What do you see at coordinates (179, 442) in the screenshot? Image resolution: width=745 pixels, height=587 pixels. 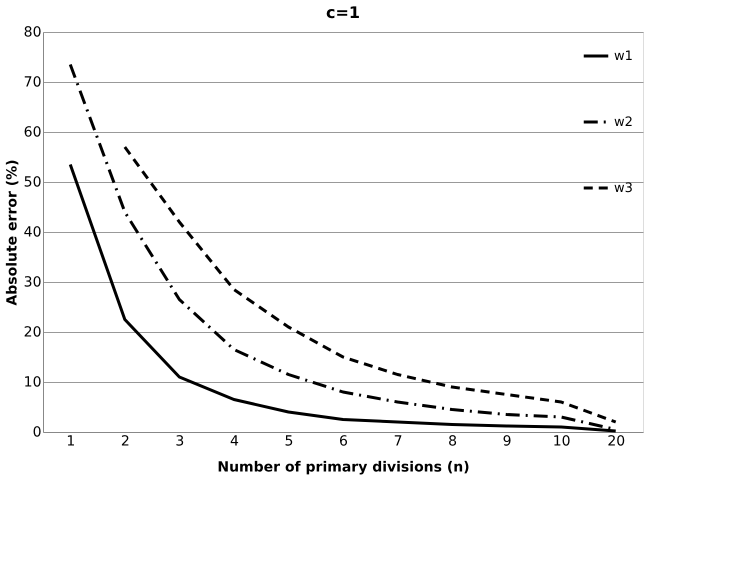 I see `x-tick-label: 3` at bounding box center [179, 442].